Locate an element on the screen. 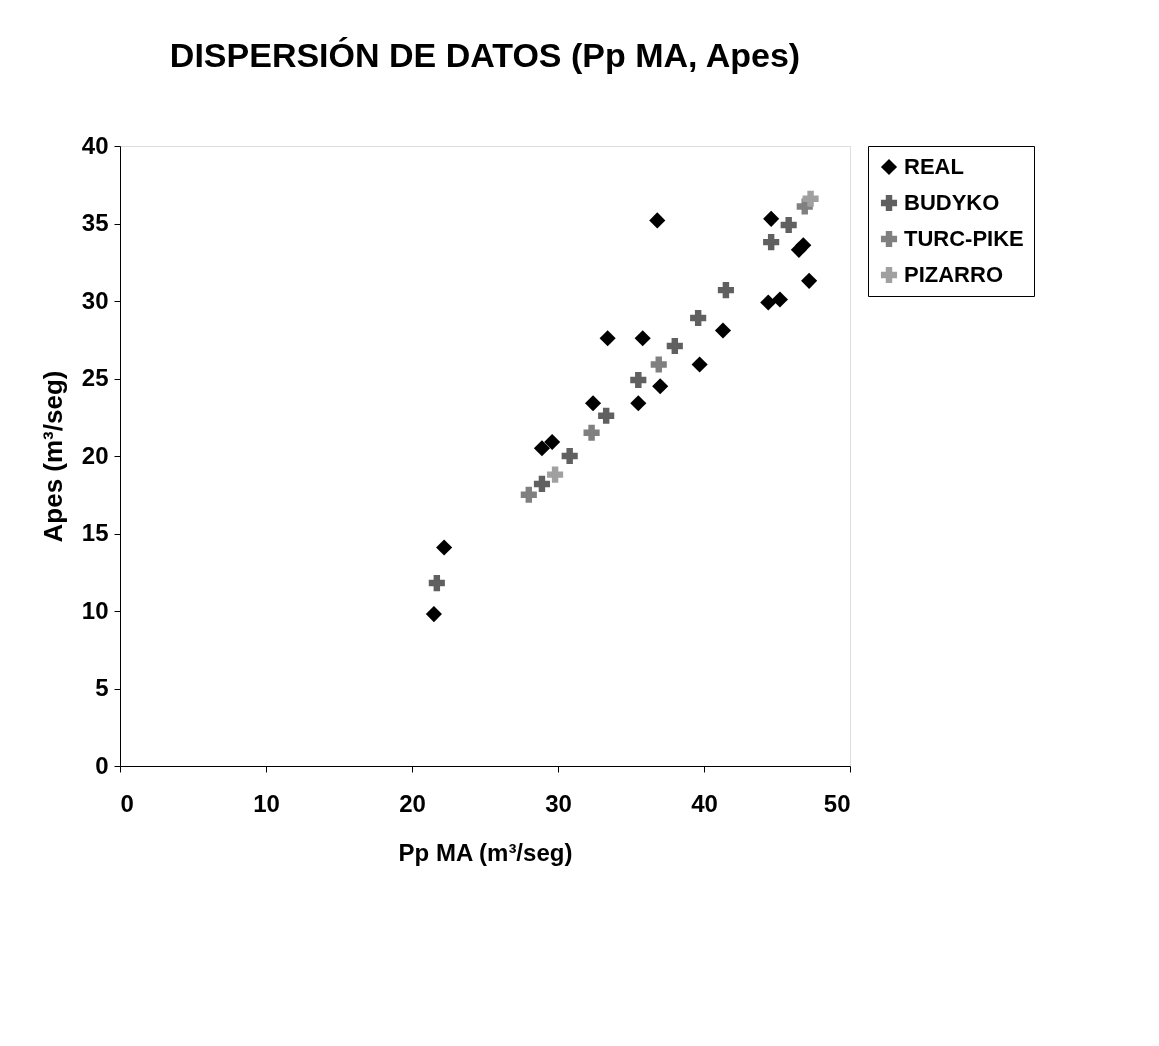  legend-label: TURC-PIKE is located at coordinates (964, 238).